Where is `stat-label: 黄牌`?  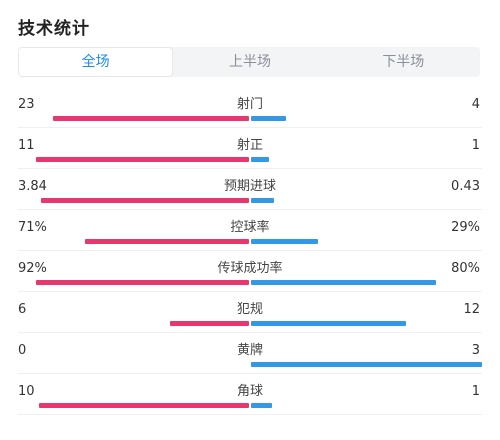
stat-label: 黄牌 is located at coordinates (249, 350).